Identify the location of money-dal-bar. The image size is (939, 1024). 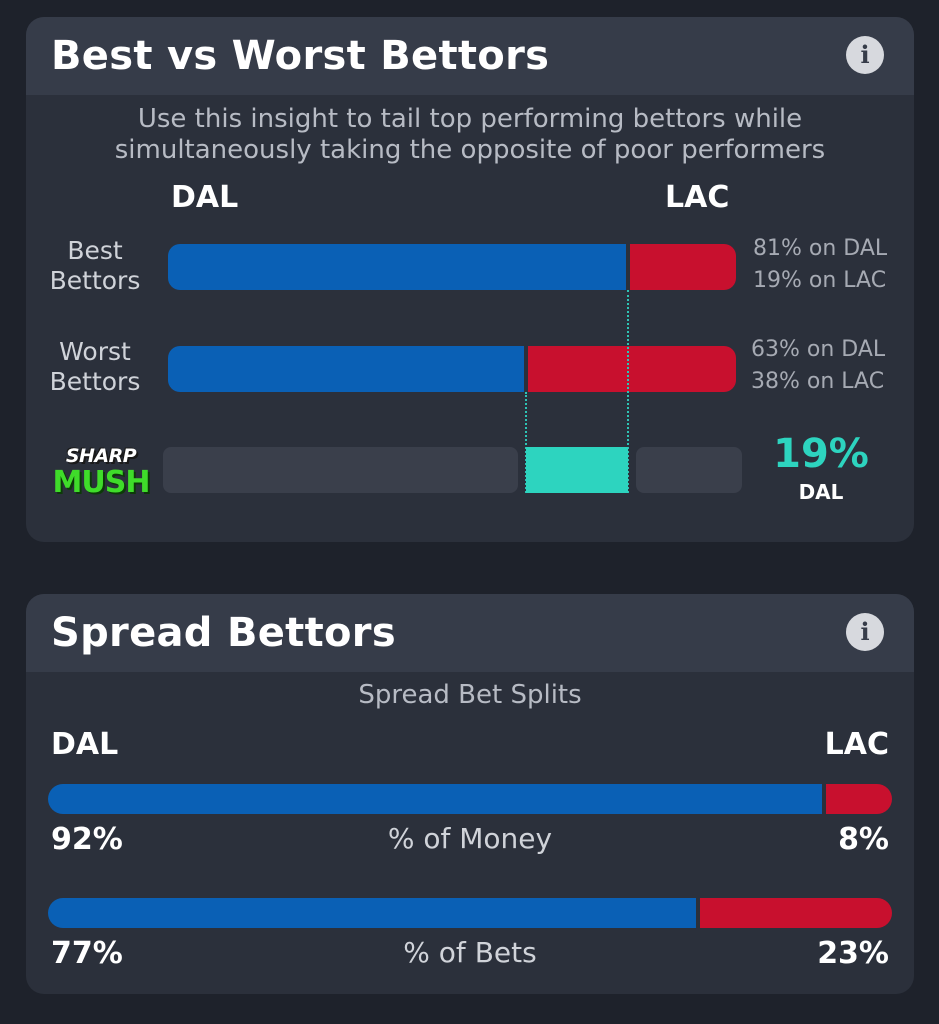
(435, 799).